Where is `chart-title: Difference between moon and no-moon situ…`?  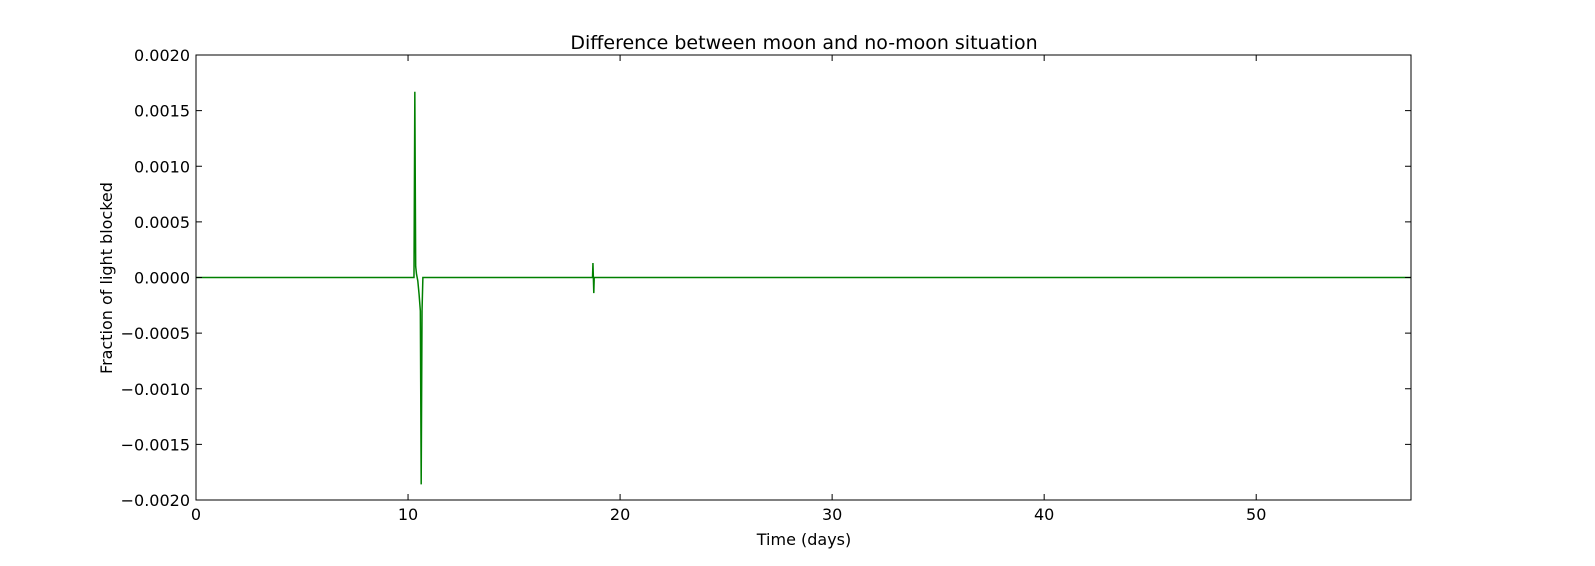
chart-title: Difference between moon and no-moon situ… is located at coordinates (803, 43).